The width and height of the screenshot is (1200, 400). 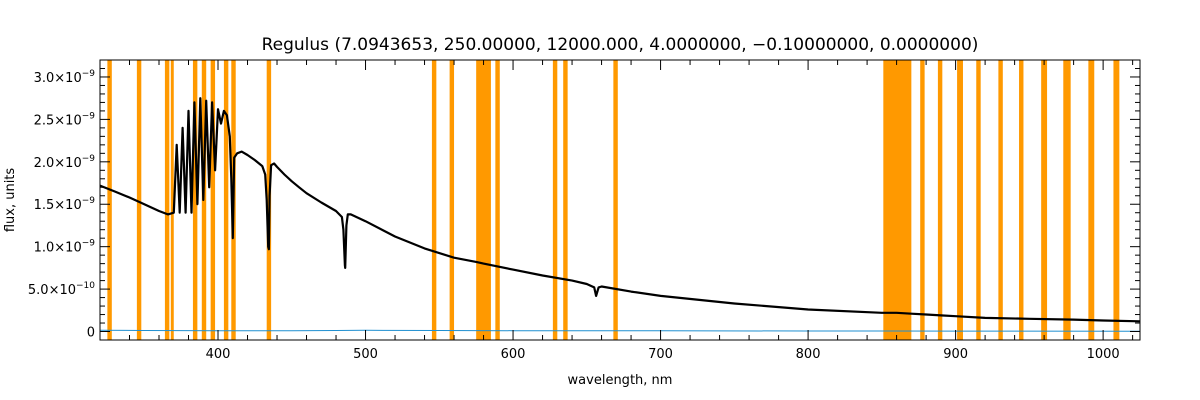 What do you see at coordinates (65, 162) in the screenshot?
I see `y-tick-label: 2.0×10⁻⁹` at bounding box center [65, 162].